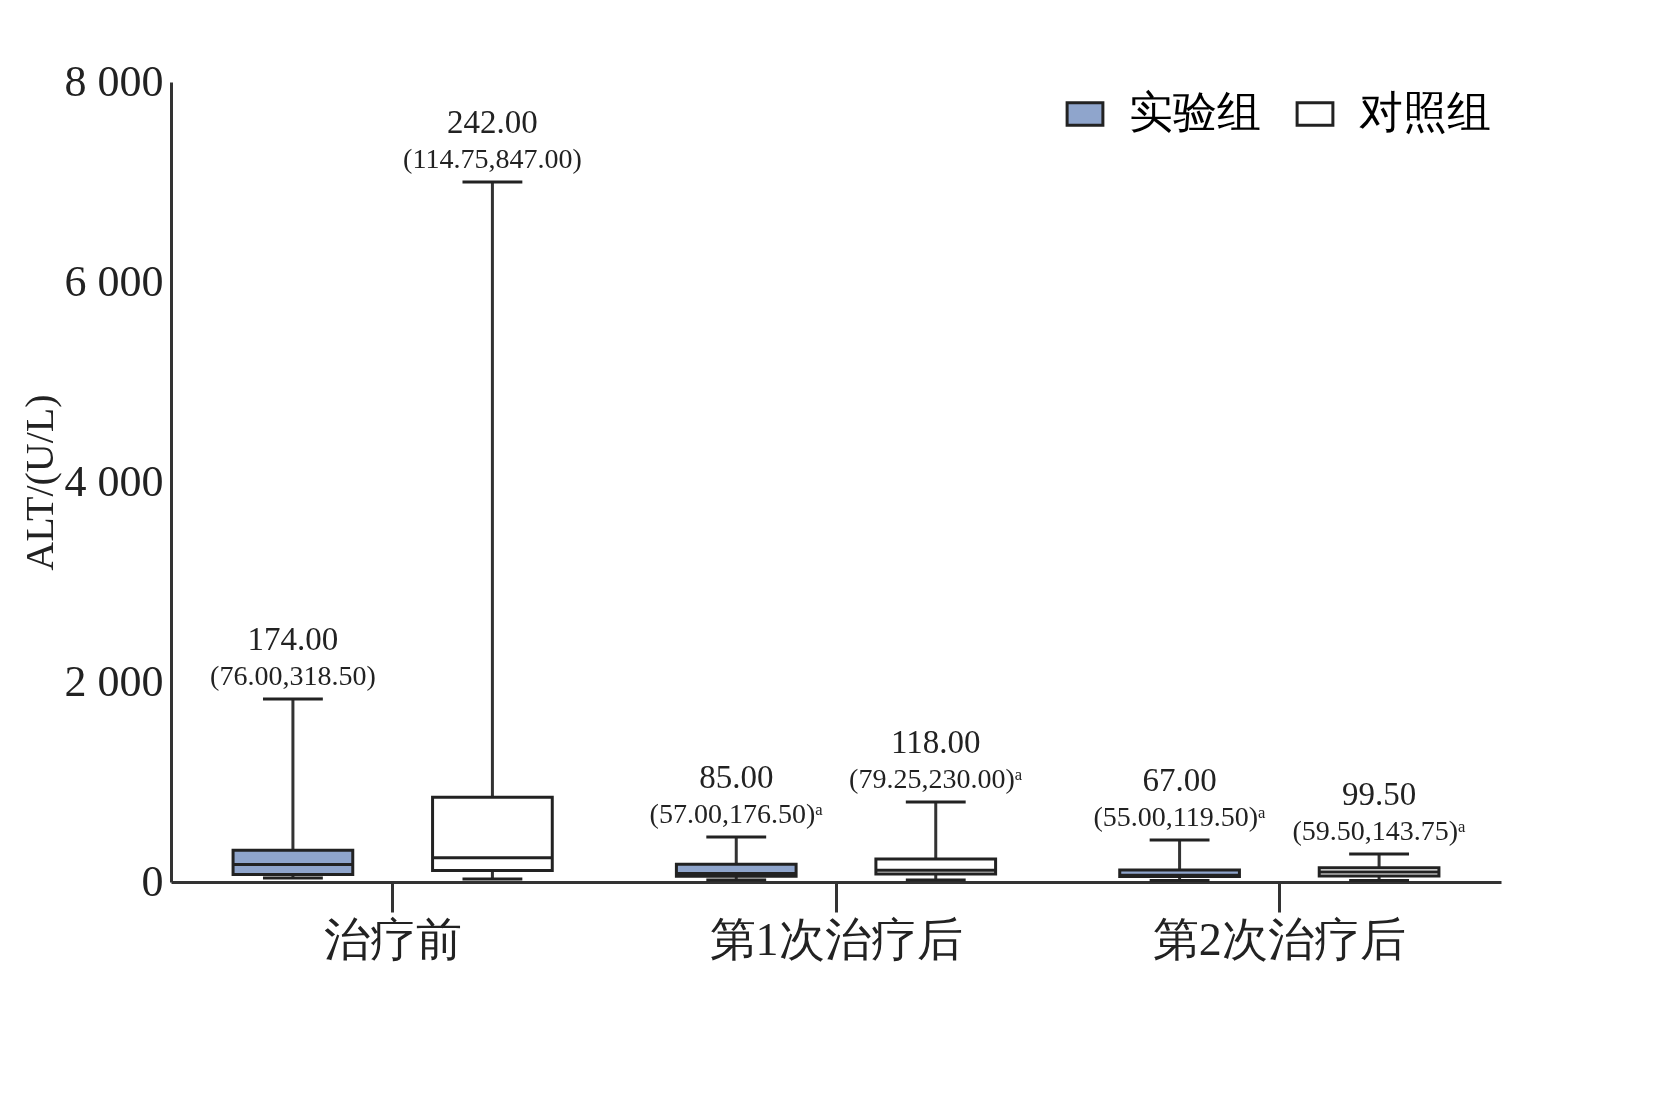  What do you see at coordinates (1379, 811) in the screenshot?
I see `text: 99.50 (59.50,143.75)ᵃ` at bounding box center [1379, 811].